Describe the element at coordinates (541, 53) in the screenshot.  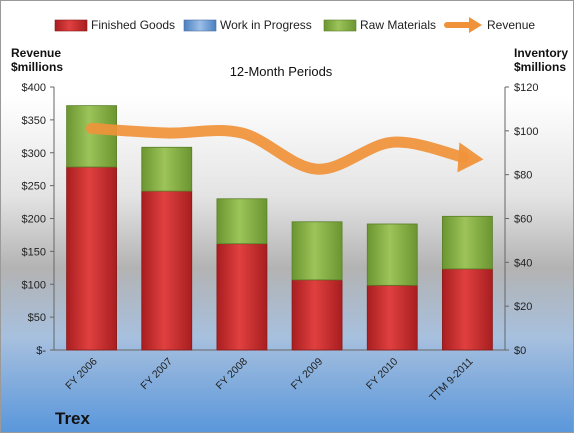
I see `right-axis-title-line1: Inventory` at that location.